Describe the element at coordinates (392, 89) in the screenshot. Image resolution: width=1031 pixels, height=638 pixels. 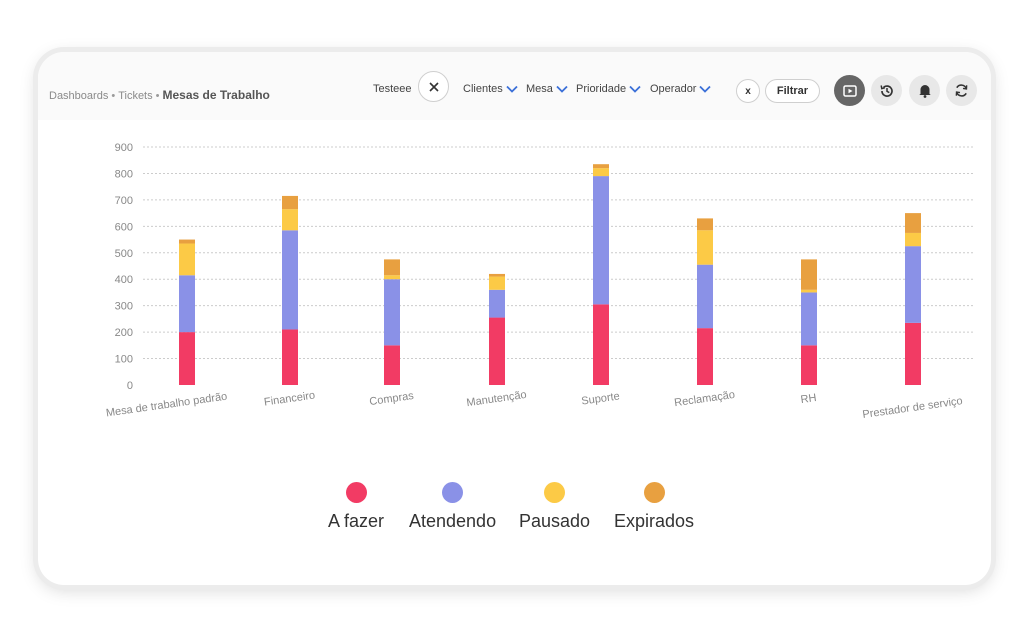
I see `selected-filter-value: Testeee` at that location.